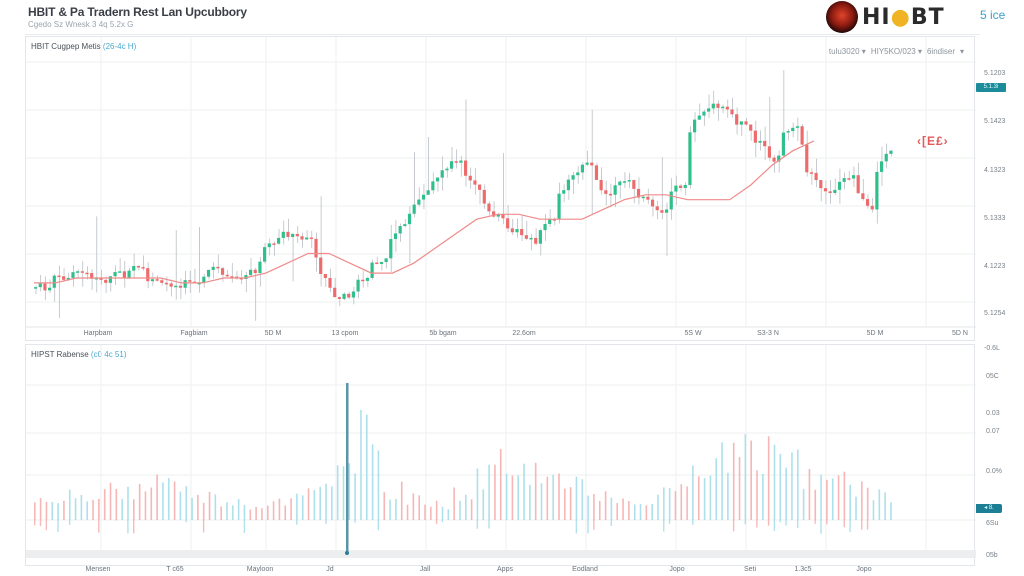 Image resolution: width=1024 pixels, height=576 pixels. I want to click on pair-dropdown: HIY5KO/023 ▾, so click(896, 51).